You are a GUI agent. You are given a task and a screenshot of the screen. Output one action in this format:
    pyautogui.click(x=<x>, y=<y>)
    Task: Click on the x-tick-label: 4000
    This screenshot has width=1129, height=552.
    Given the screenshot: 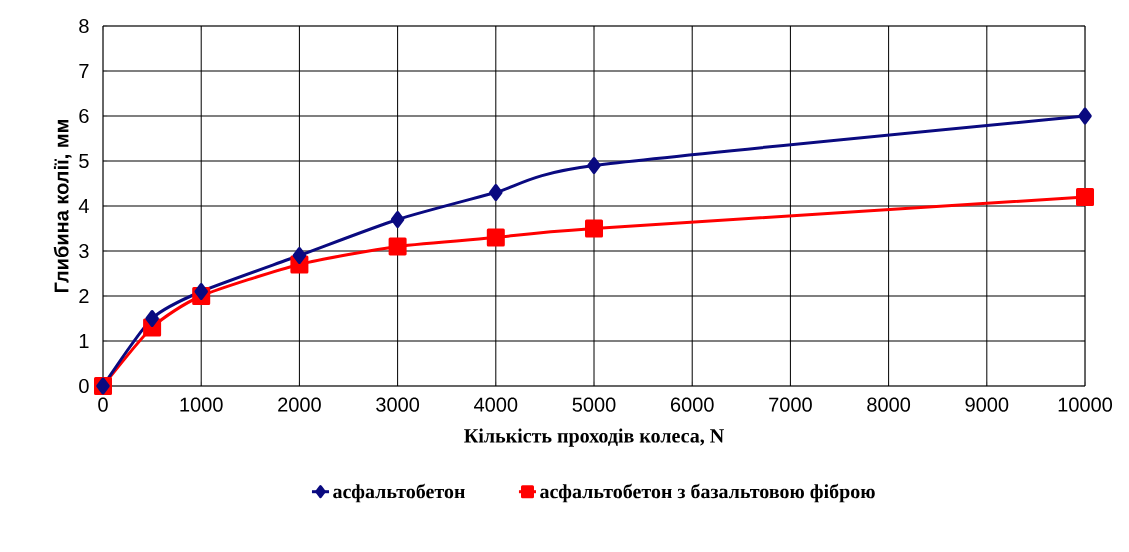 What is the action you would take?
    pyautogui.click(x=496, y=404)
    